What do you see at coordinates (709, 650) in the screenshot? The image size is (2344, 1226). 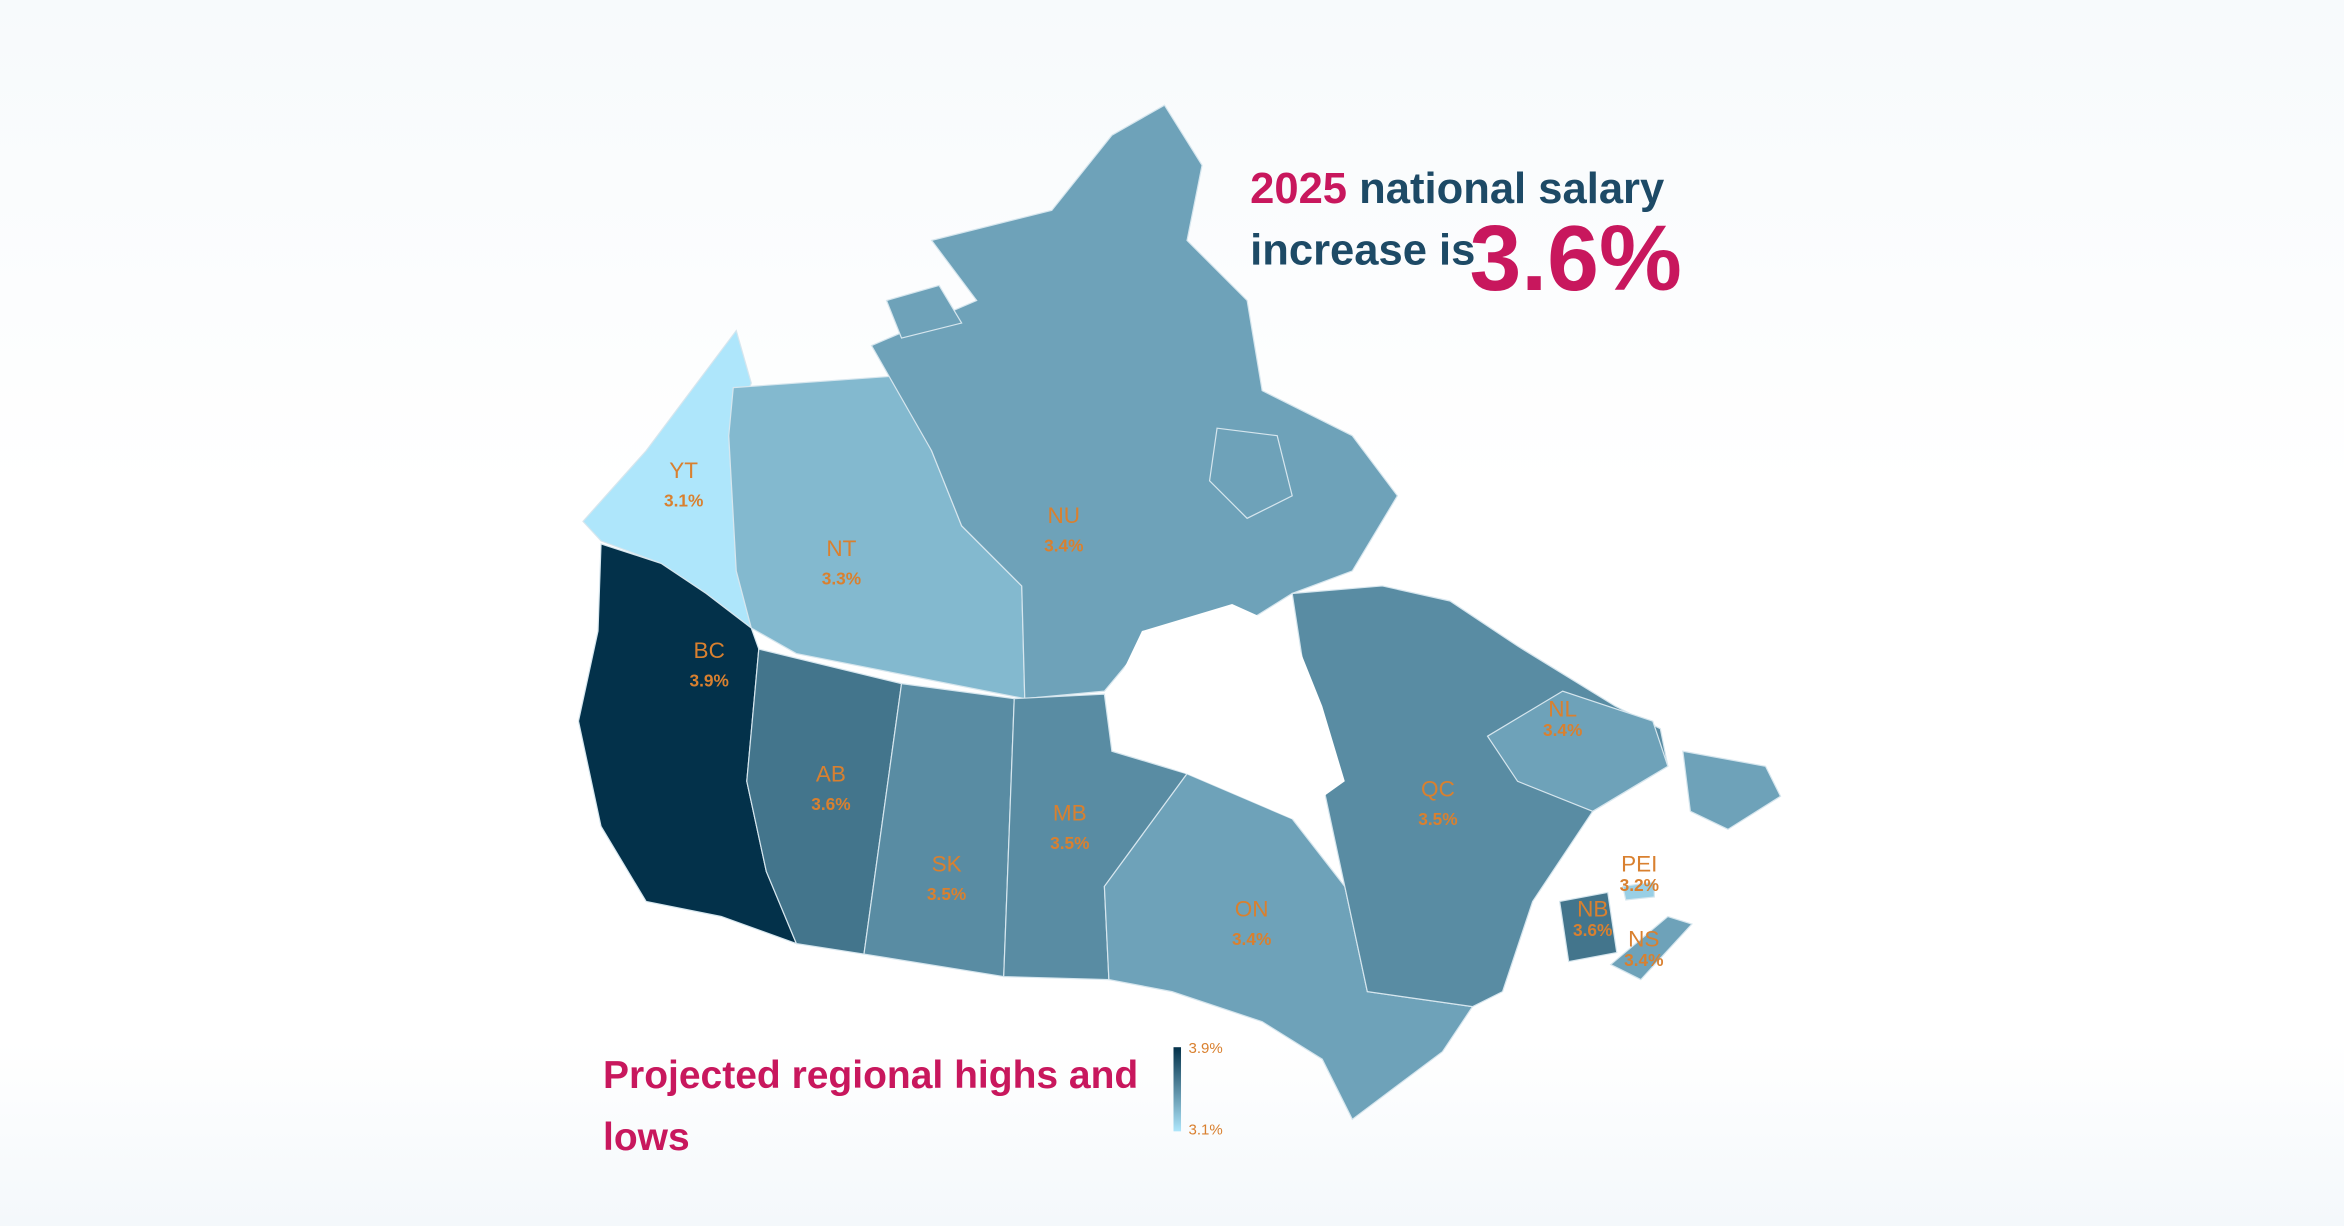 I see `region-code: BC` at bounding box center [709, 650].